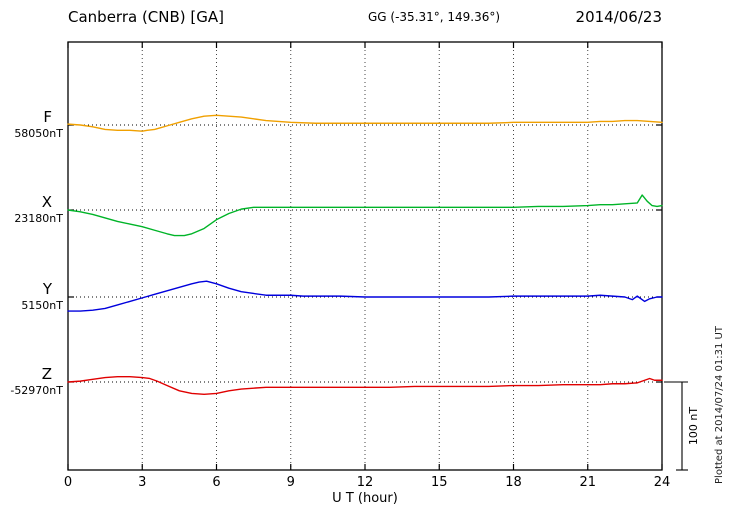 The width and height of the screenshot is (730, 520). I want to click on series-y-trace, so click(365, 296).